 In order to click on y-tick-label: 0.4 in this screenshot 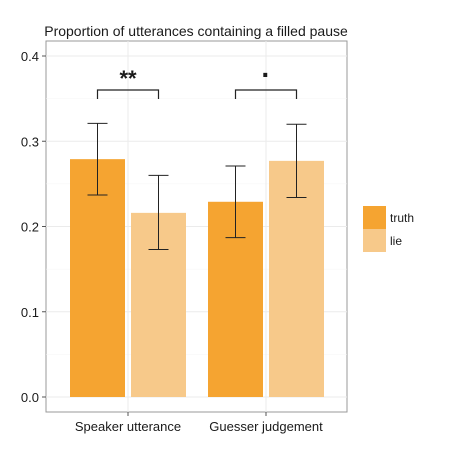, I will do `click(30, 56)`.